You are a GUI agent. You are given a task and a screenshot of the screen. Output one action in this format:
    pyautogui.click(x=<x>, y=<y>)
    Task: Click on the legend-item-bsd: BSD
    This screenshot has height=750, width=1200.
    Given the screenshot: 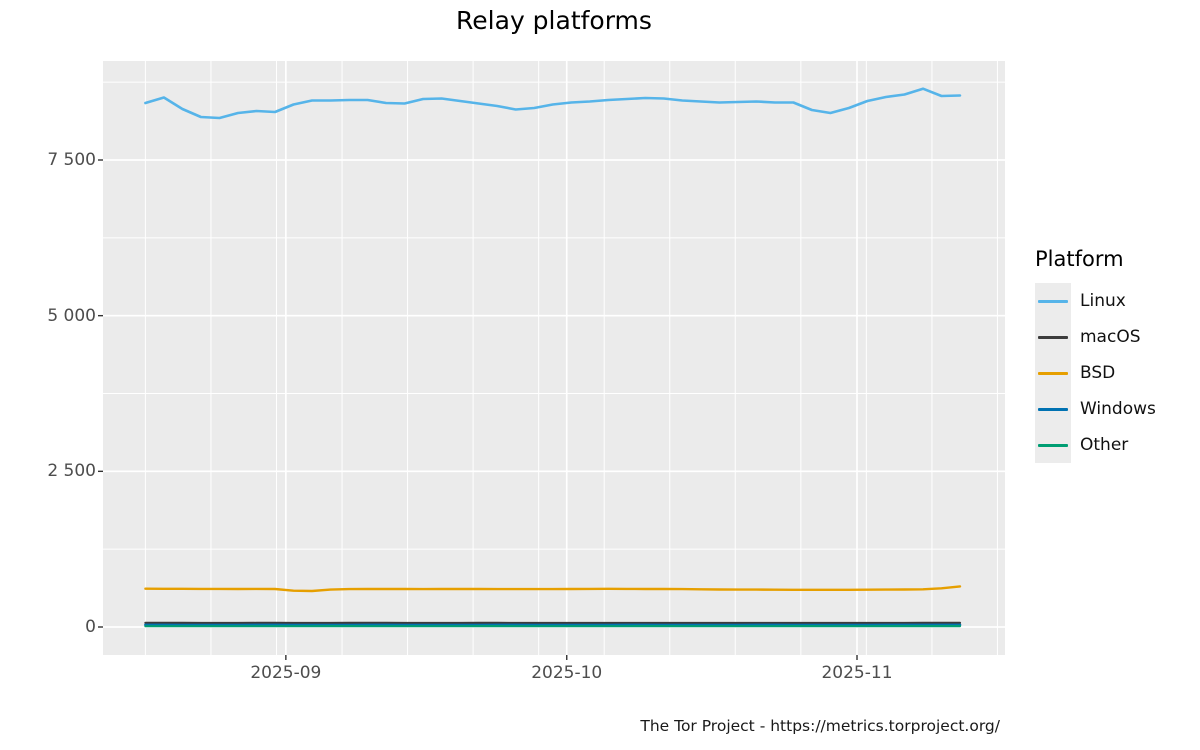 What is the action you would take?
    pyautogui.click(x=1095, y=373)
    